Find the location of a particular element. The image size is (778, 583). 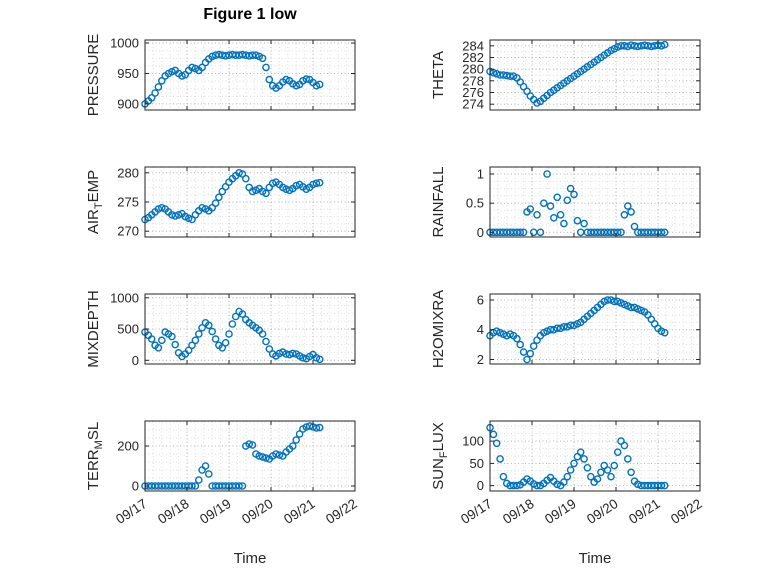

y-tick-labels: 270 275 280 is located at coordinates (128, 201).